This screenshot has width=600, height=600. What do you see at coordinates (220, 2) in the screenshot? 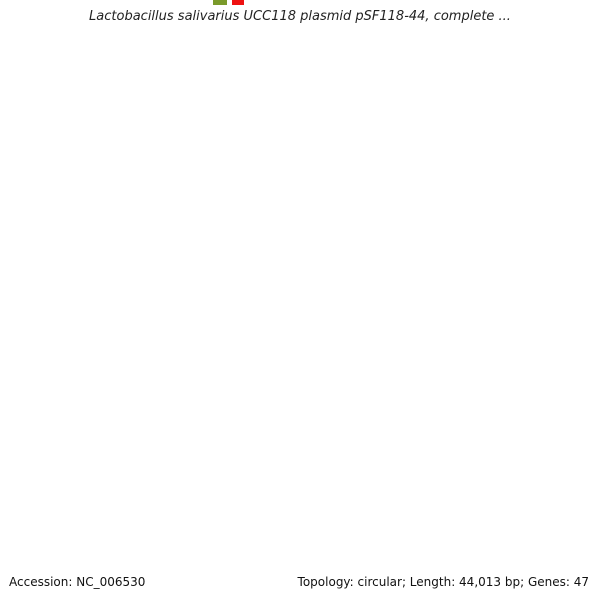
I see `partial-feature-green` at bounding box center [220, 2].